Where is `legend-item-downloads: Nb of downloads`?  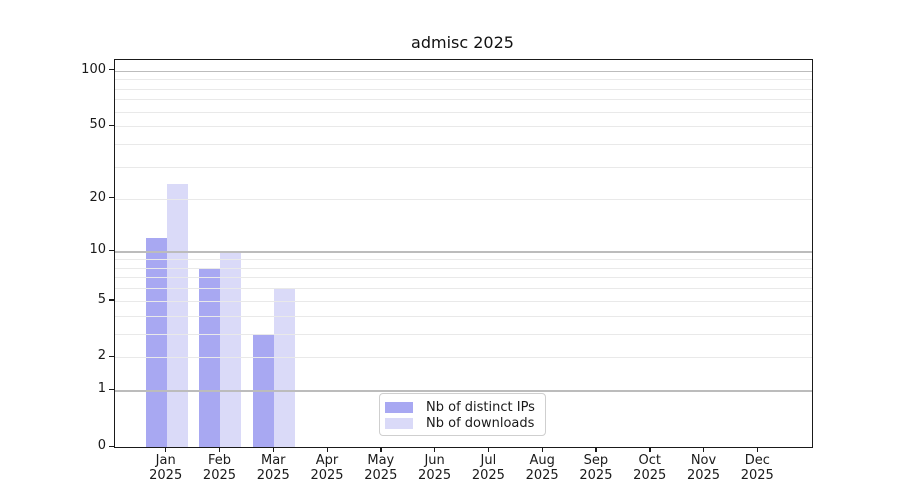
legend-item-downloads: Nb of downloads is located at coordinates (462, 423).